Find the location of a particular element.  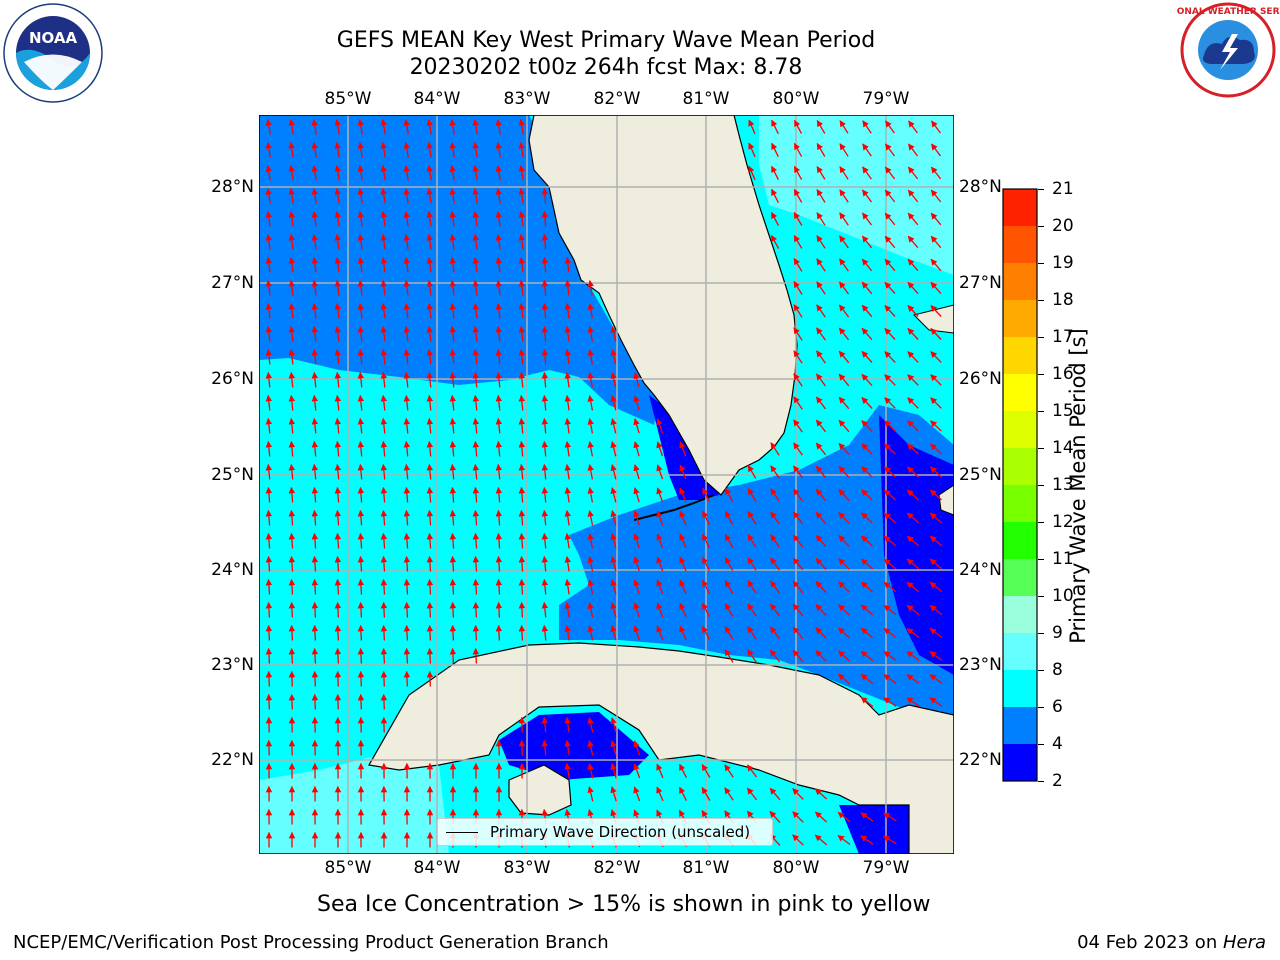

lat-label-right: 22°N is located at coordinates (980, 760).